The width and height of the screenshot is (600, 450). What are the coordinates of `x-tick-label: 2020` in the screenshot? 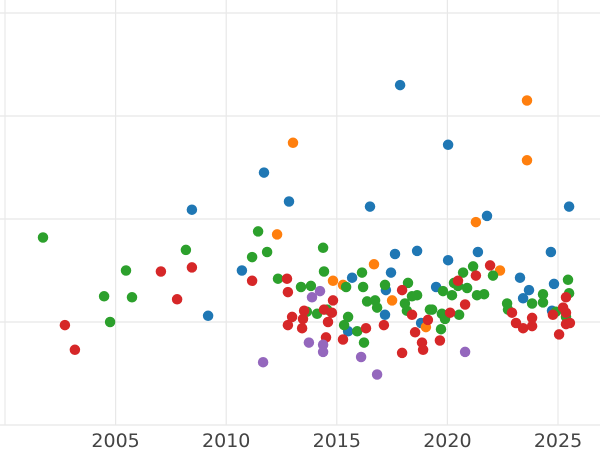 It's located at (447, 440).